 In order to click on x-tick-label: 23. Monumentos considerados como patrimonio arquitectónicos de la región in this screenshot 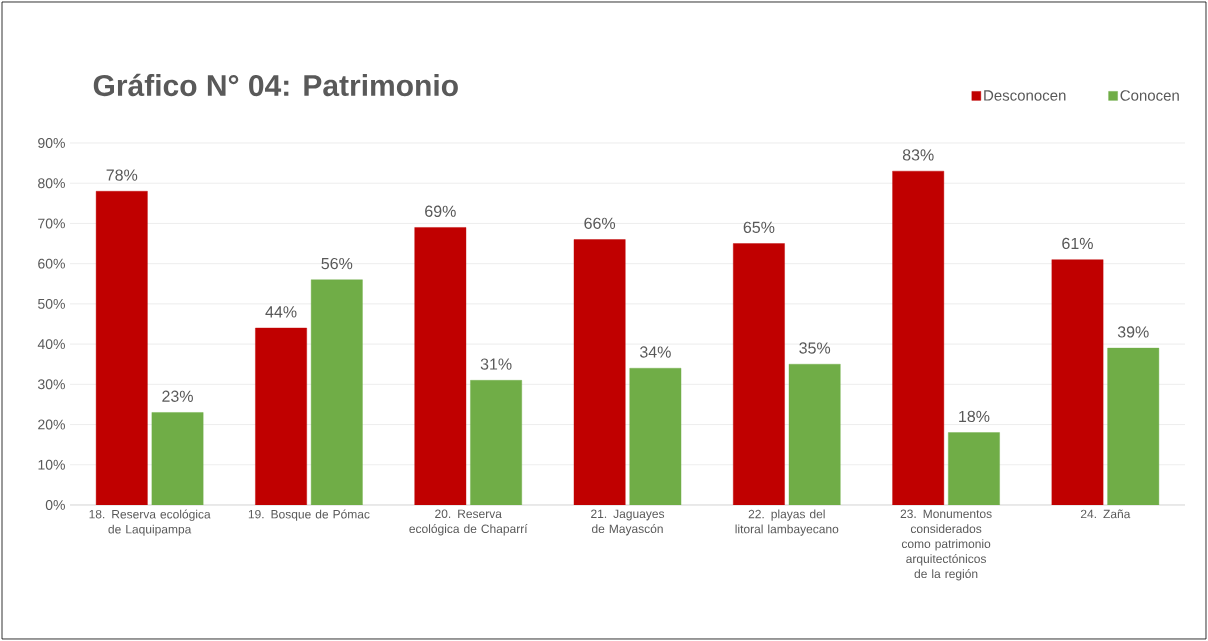, I will do `click(946, 545)`.